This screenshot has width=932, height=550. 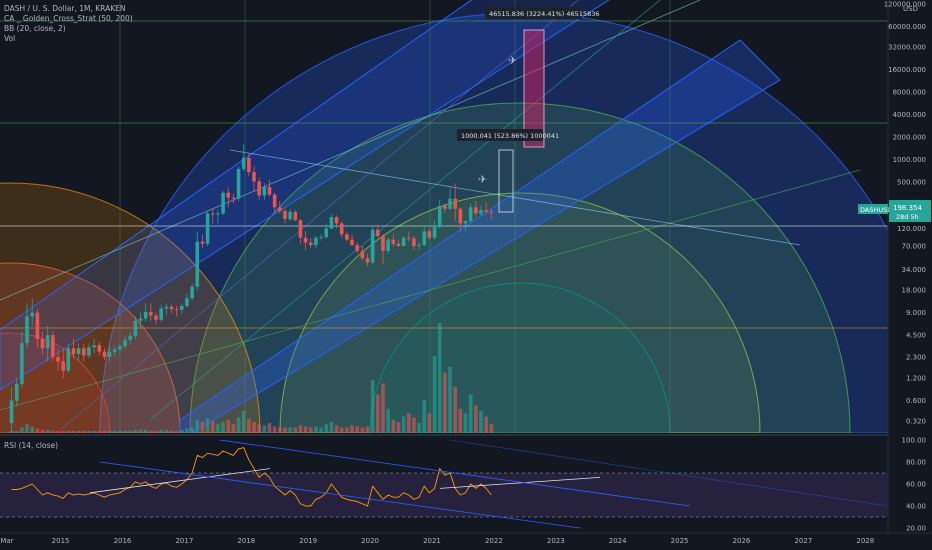 I want to click on target2-box, so click(x=533, y=13).